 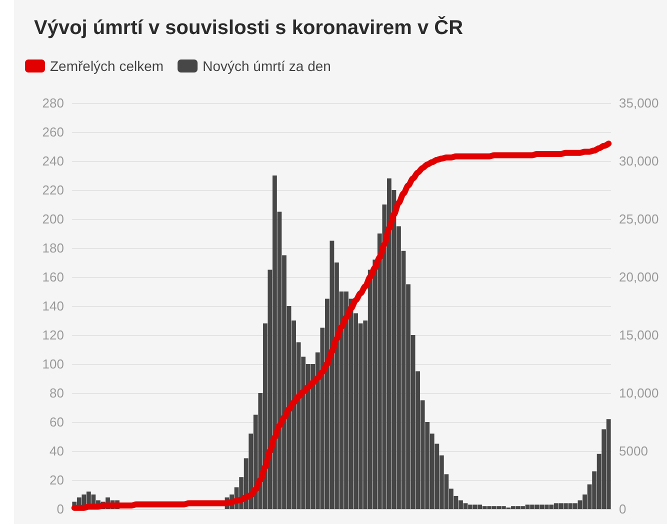 I want to click on y2-tick-label: 15,000, so click(x=639, y=335).